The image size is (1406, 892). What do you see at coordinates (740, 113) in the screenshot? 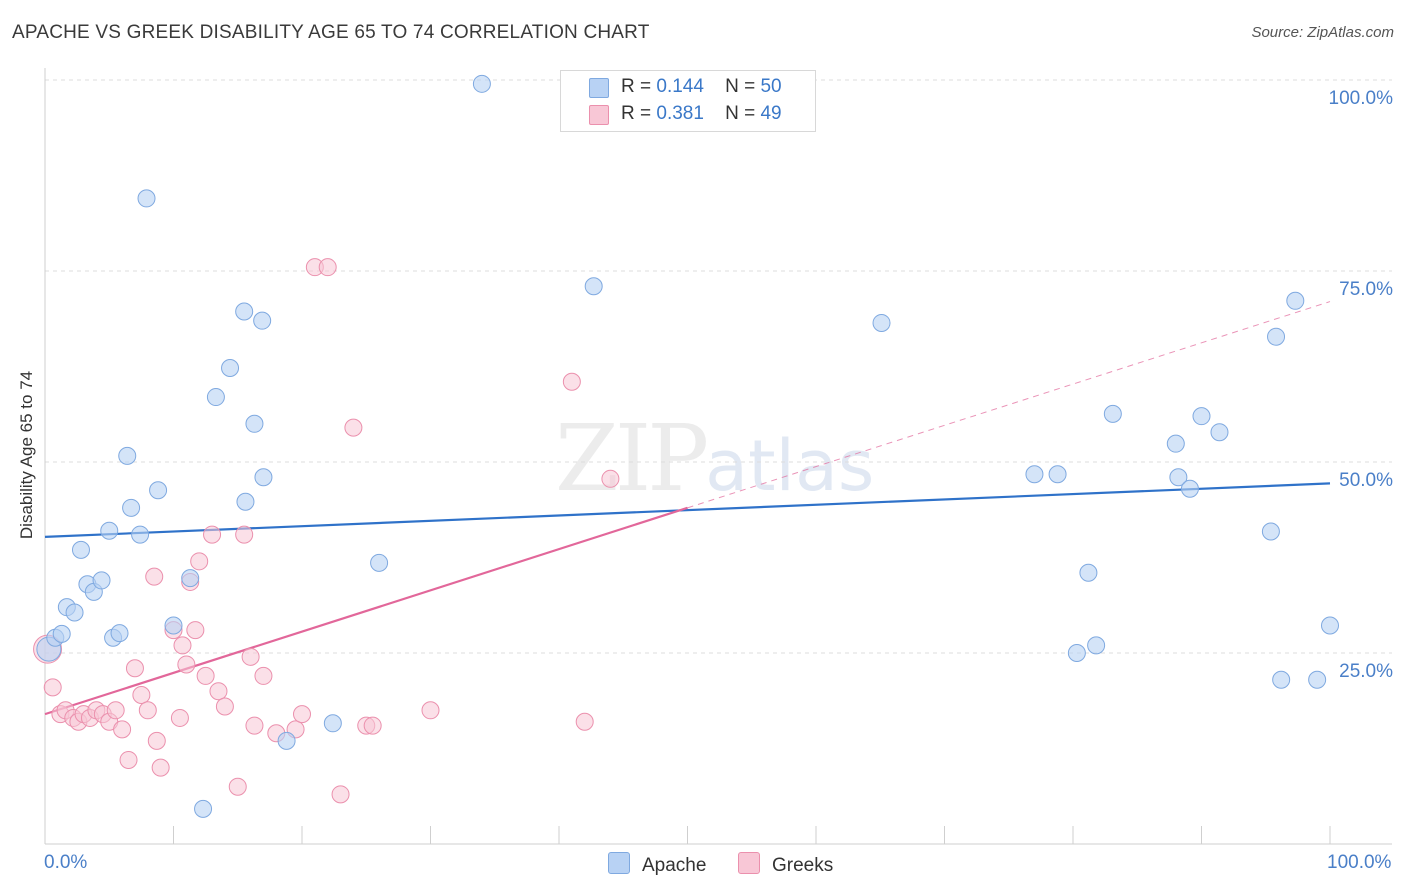
I see `greeks-n-label: N =` at bounding box center [740, 113].